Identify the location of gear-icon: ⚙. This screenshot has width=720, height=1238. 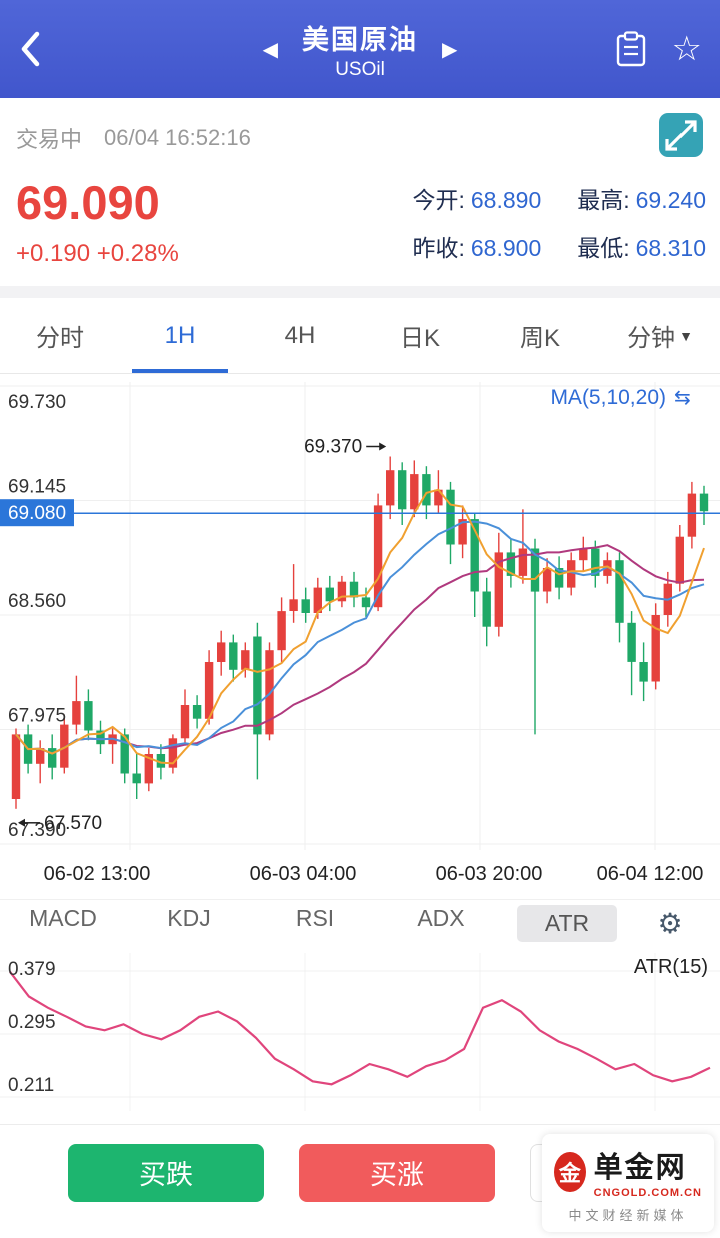
(670, 923).